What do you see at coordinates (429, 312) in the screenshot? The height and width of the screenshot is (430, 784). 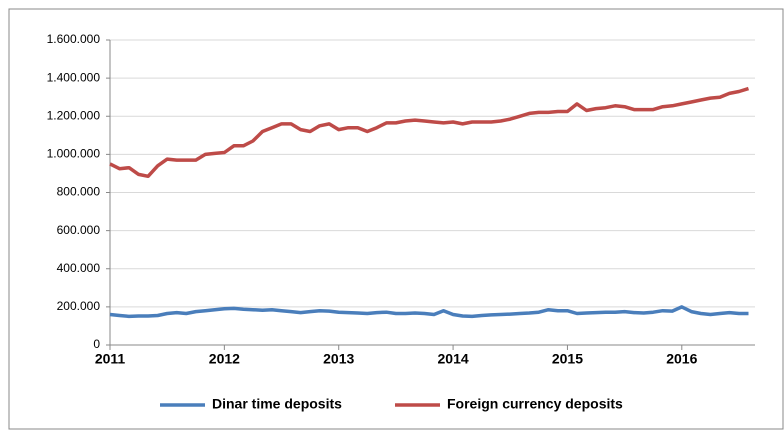 I see `series-line` at bounding box center [429, 312].